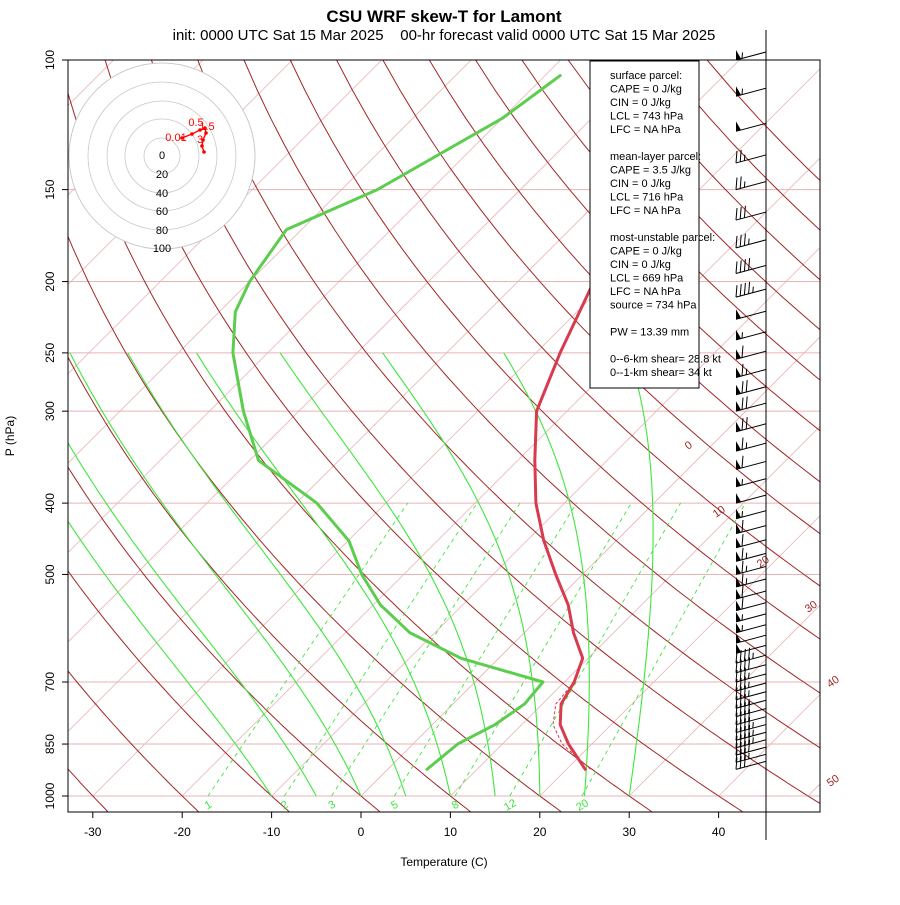 The height and width of the screenshot is (905, 900). Describe the element at coordinates (183, 832) in the screenshot. I see `x-tick-label: -20` at that location.